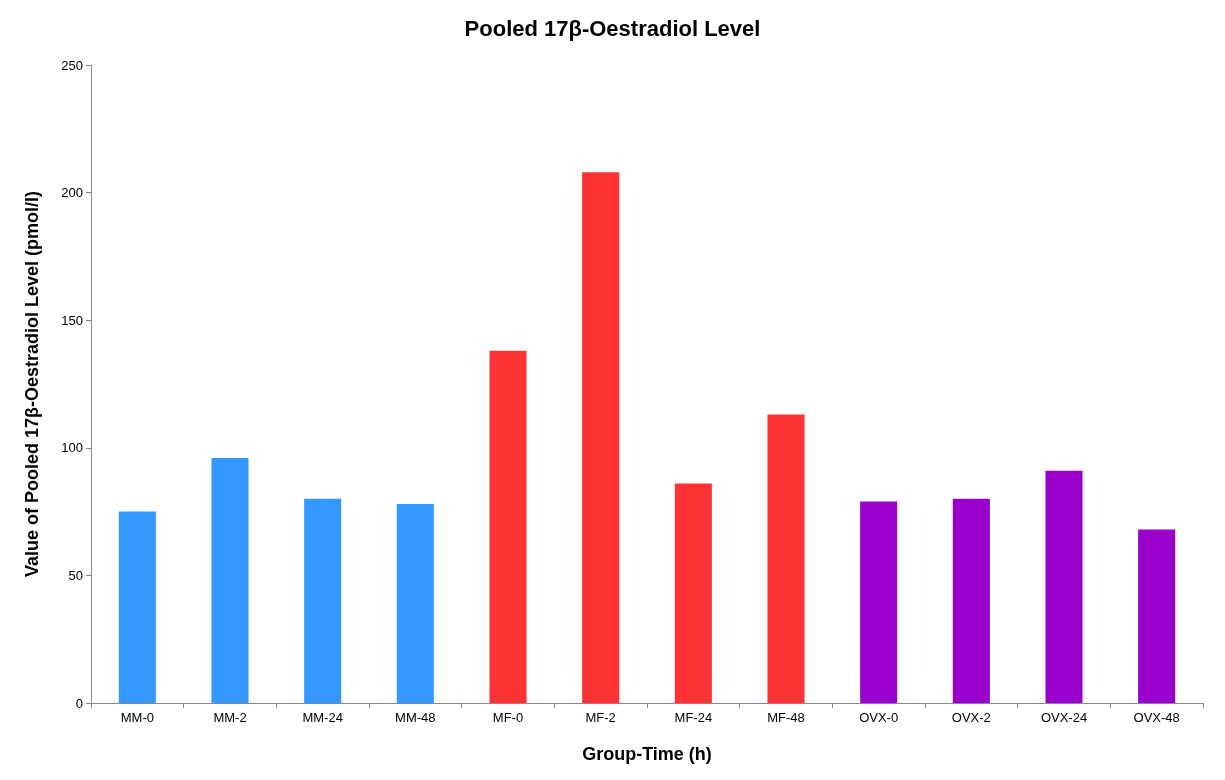 This screenshot has width=1225, height=780. What do you see at coordinates (600, 717) in the screenshot?
I see `x-tick-label: MF-2` at bounding box center [600, 717].